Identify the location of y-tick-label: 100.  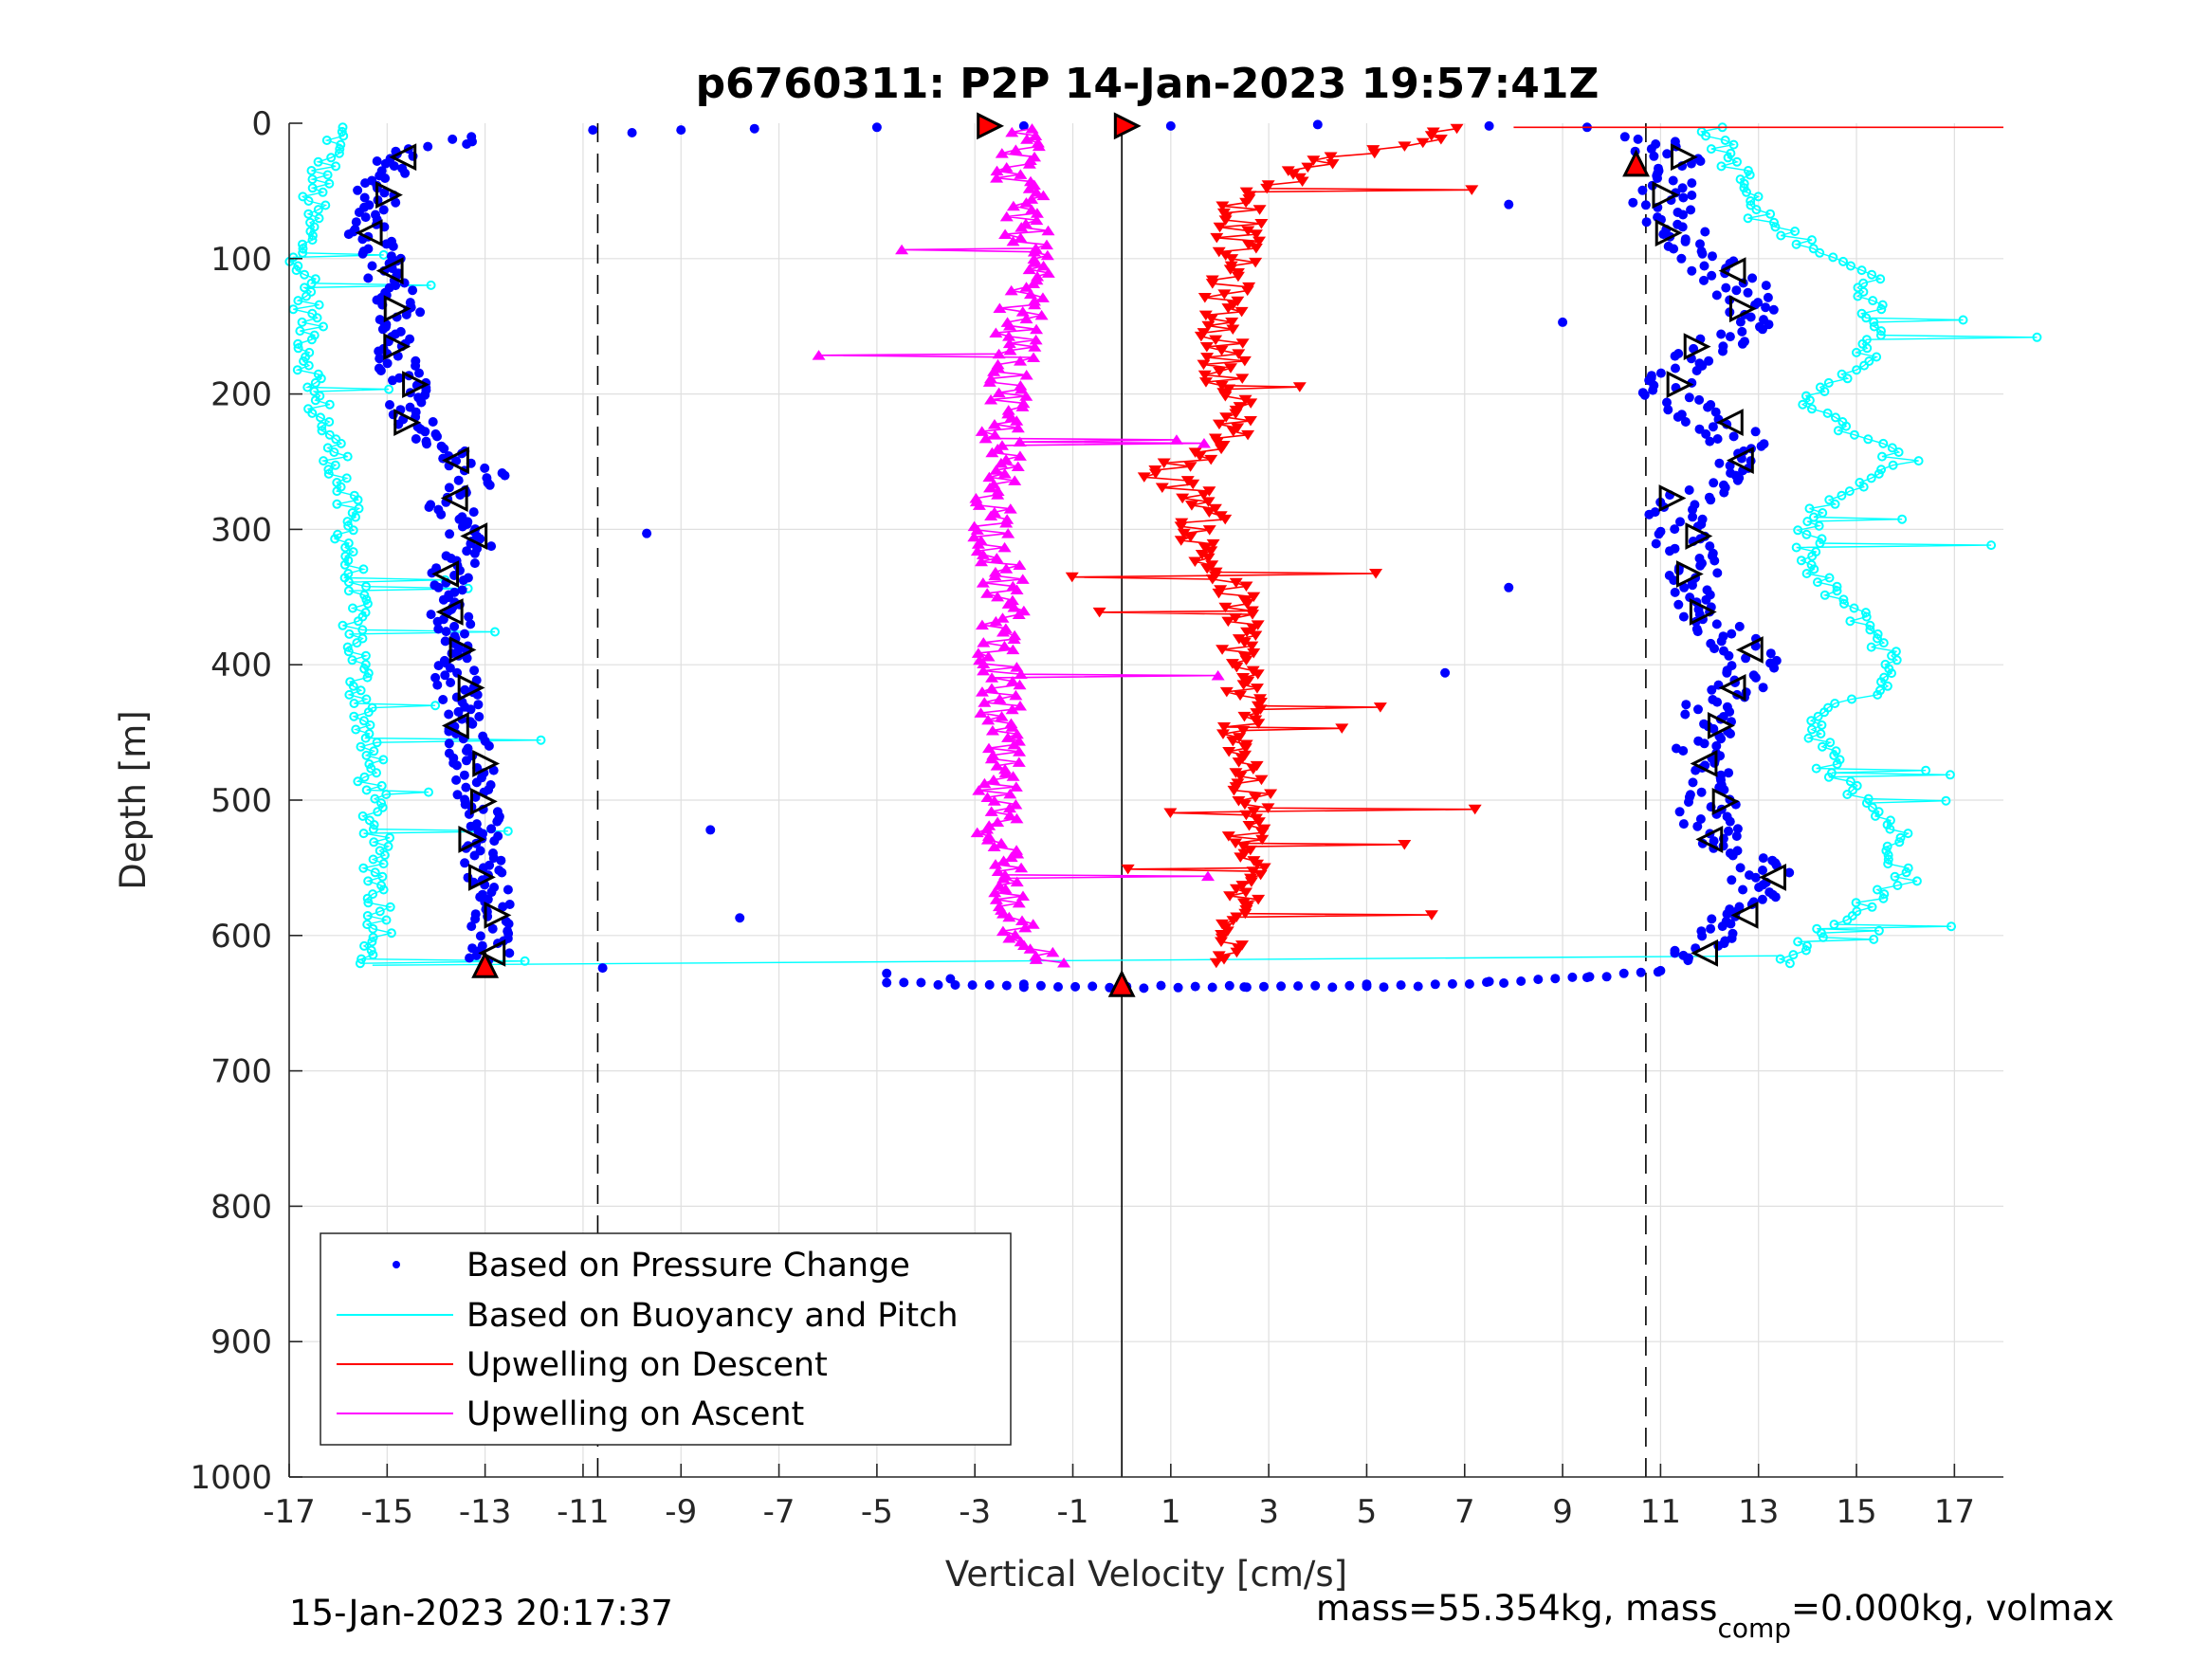
(241, 260).